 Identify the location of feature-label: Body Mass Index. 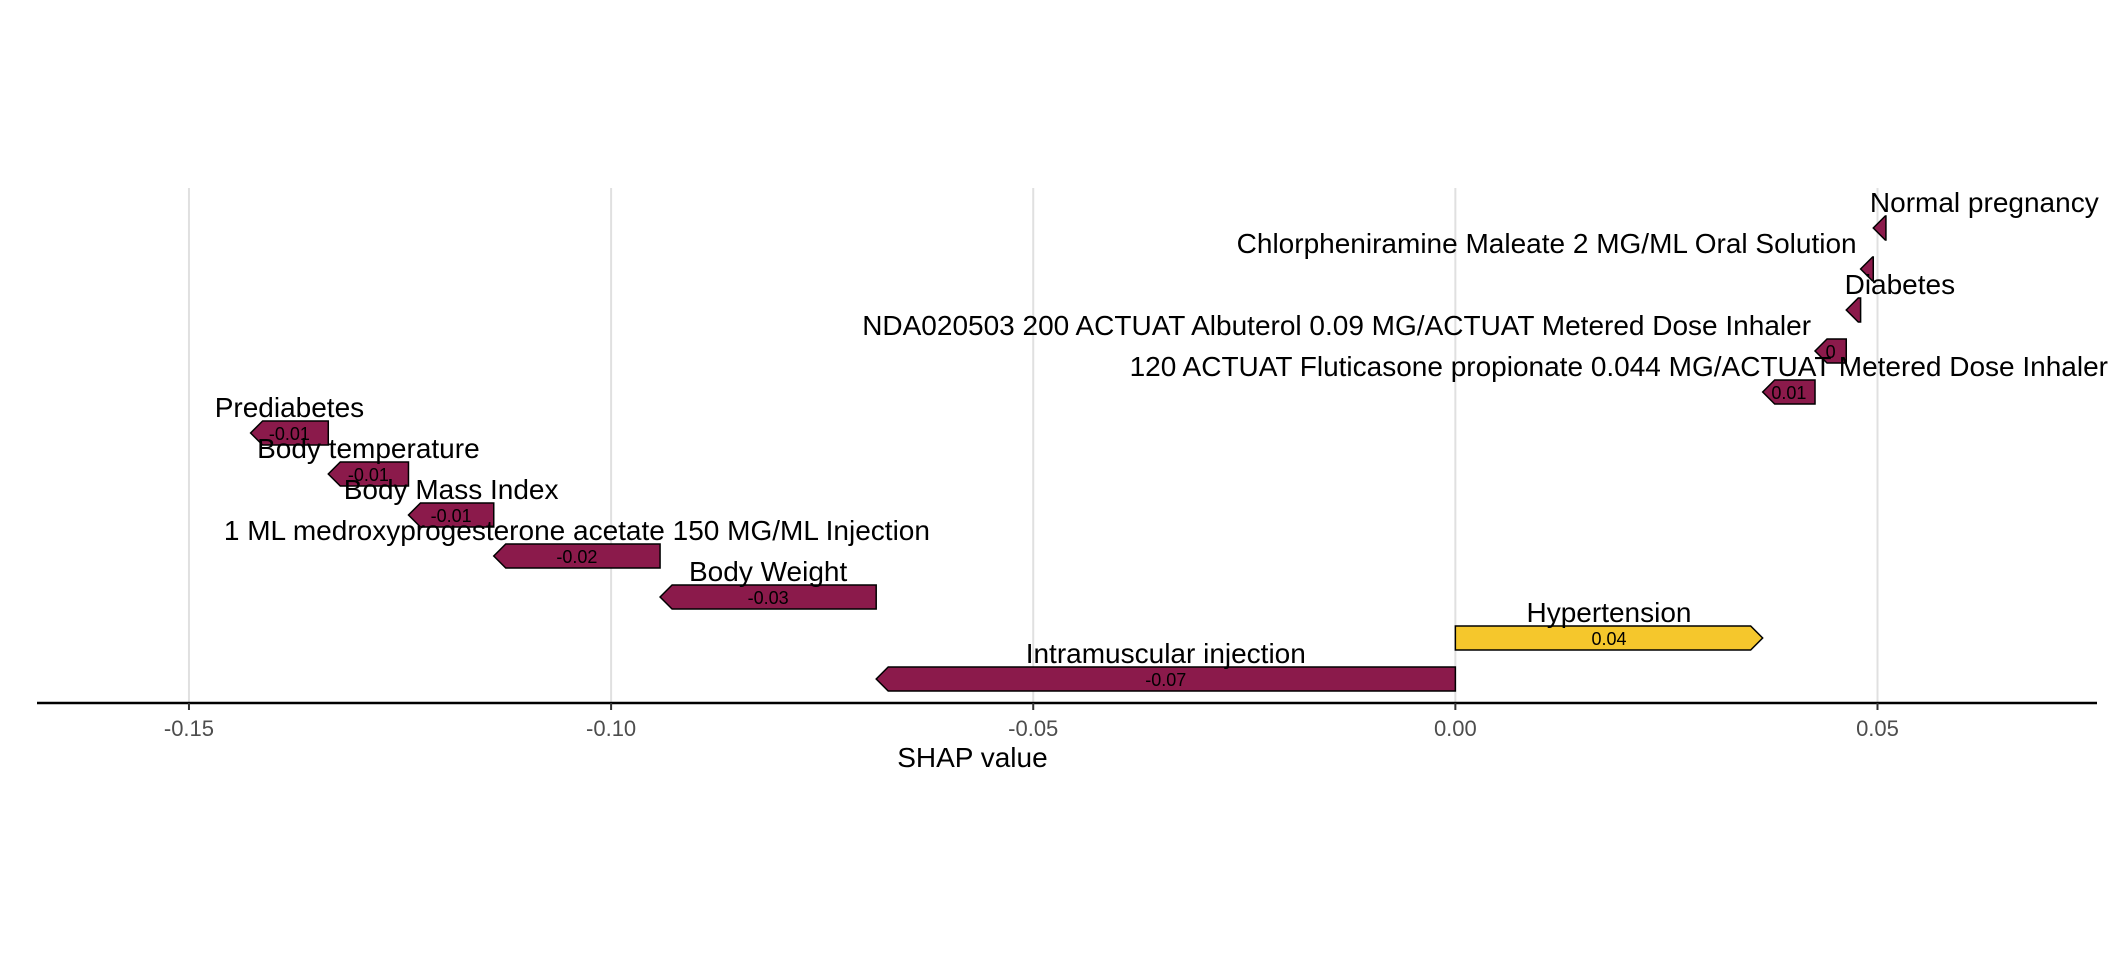
(451, 489).